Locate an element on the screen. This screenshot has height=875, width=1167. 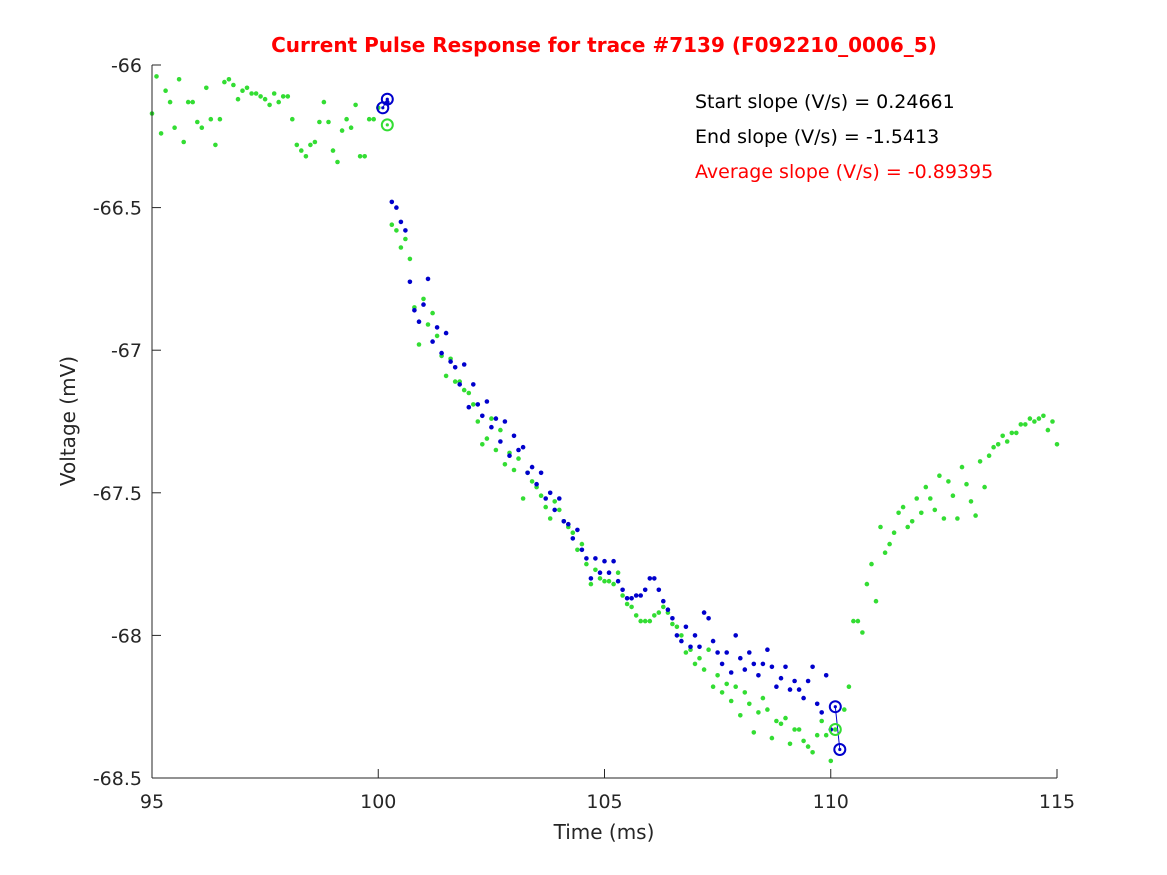
marker-center is located at coordinates (387, 125).